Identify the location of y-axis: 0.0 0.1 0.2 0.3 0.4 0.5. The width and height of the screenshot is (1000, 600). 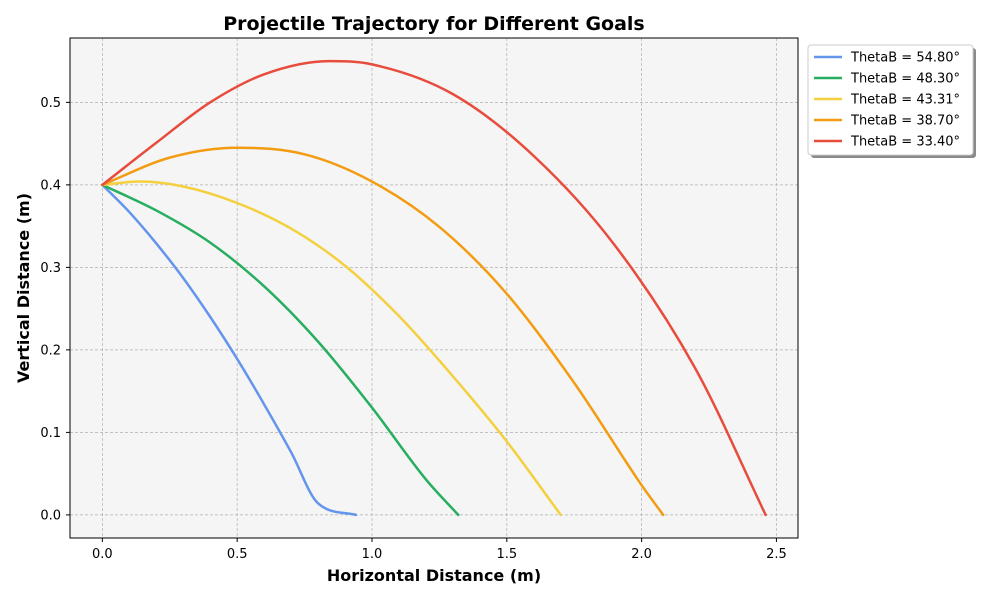
(55, 309).